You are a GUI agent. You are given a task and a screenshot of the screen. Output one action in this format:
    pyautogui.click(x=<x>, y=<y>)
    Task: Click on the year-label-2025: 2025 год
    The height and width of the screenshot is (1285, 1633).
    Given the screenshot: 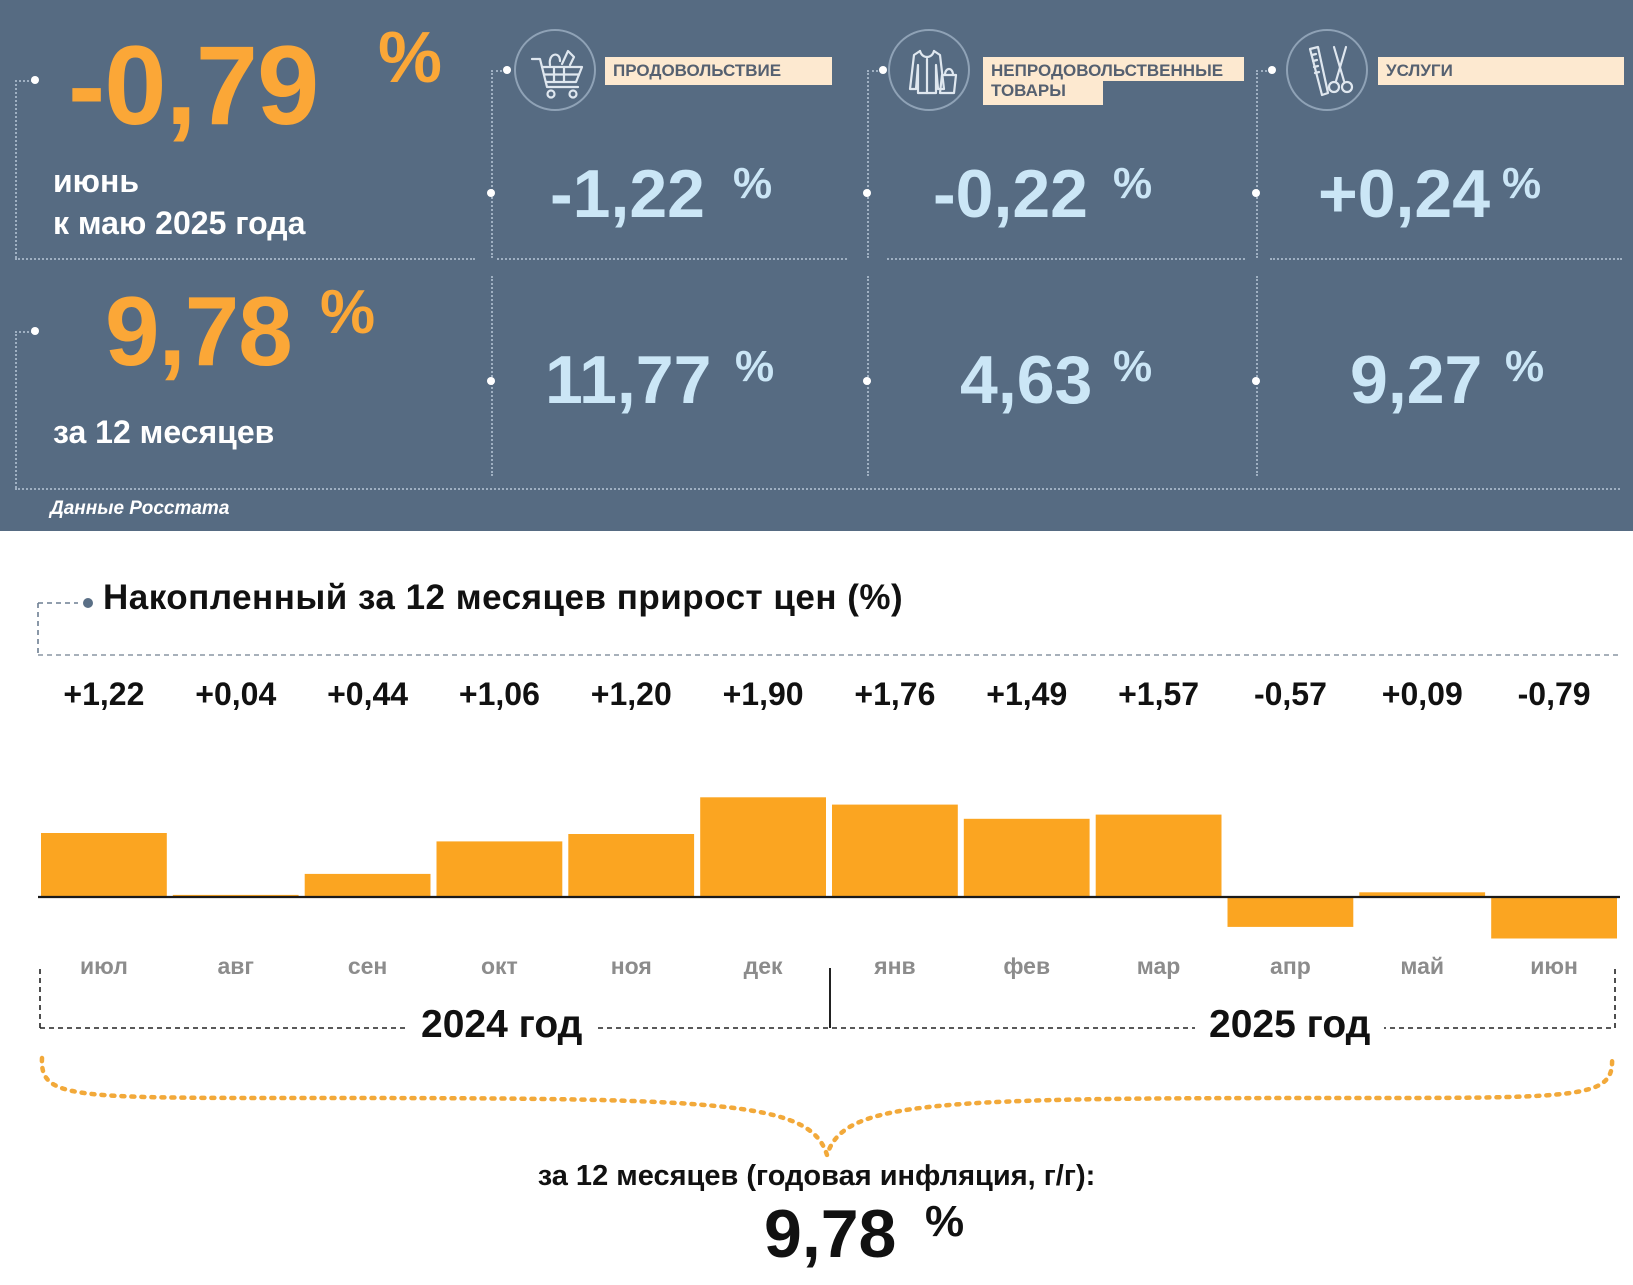 What is the action you would take?
    pyautogui.click(x=1290, y=1025)
    